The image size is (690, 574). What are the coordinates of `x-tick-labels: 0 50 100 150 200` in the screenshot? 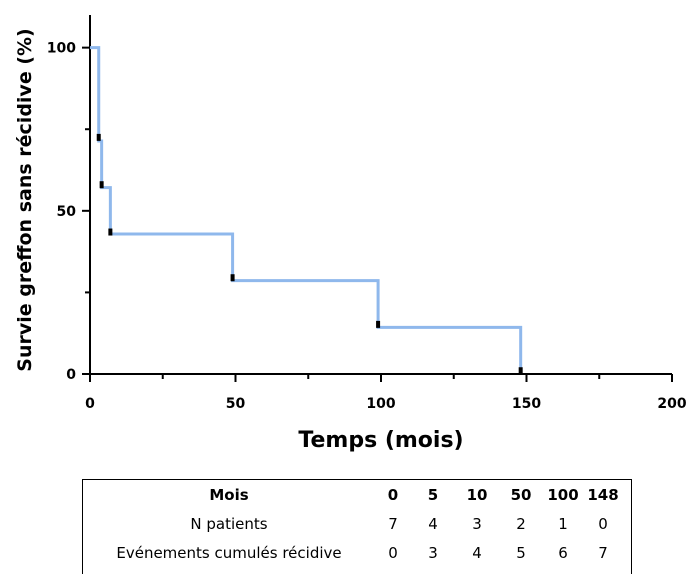 It's located at (386, 404).